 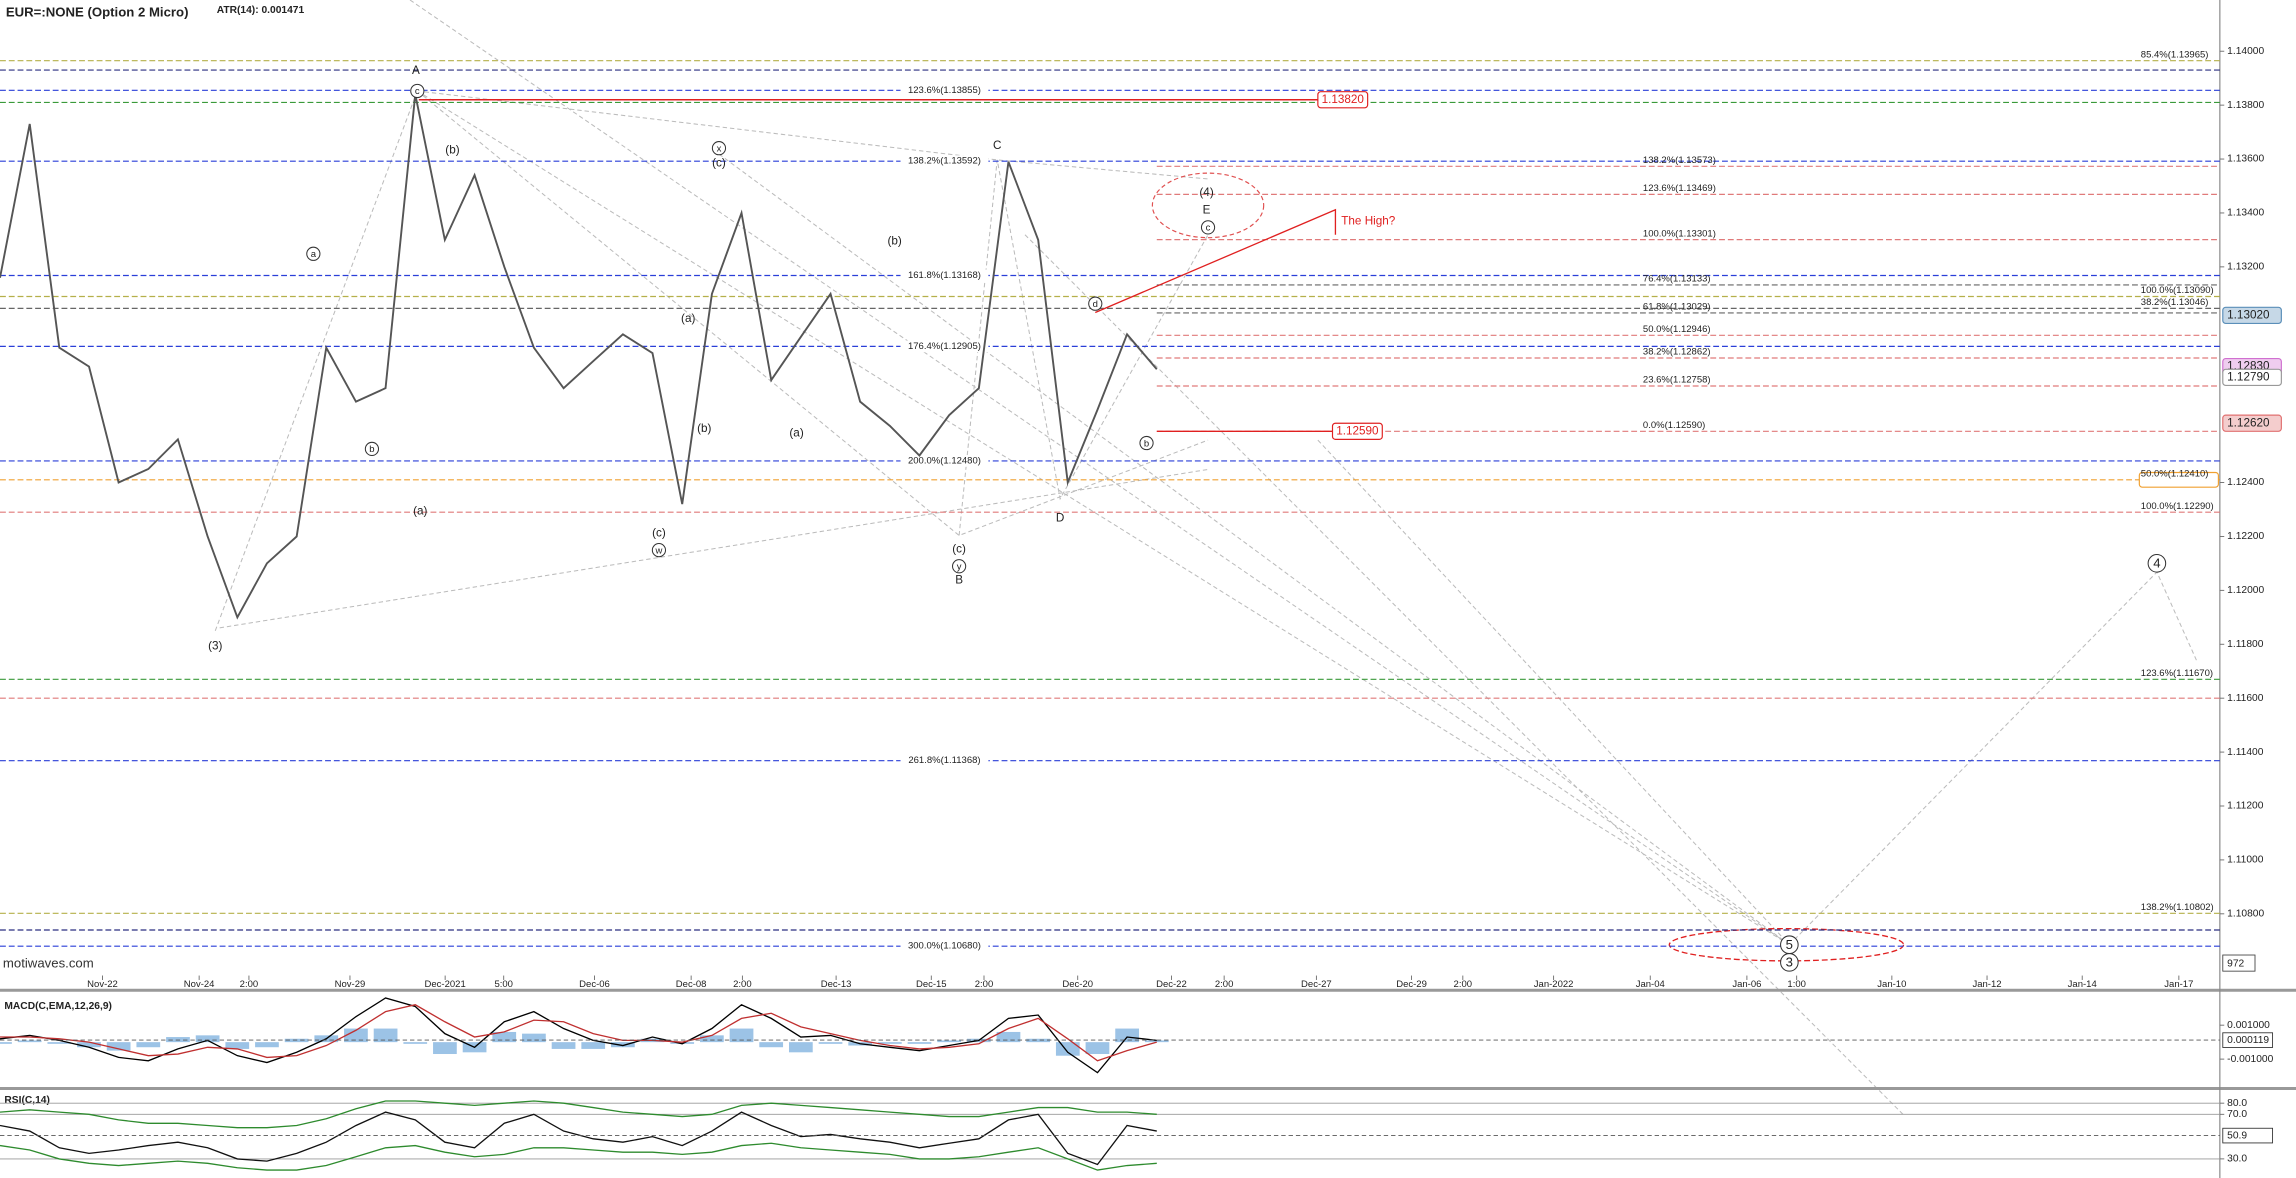 I want to click on y-tick-label: 1.14000, so click(x=2245, y=51).